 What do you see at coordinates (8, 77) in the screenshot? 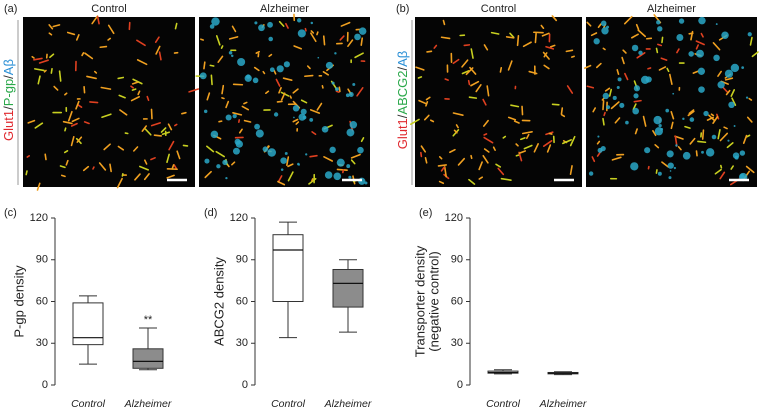
I see `stain-part: /` at bounding box center [8, 77].